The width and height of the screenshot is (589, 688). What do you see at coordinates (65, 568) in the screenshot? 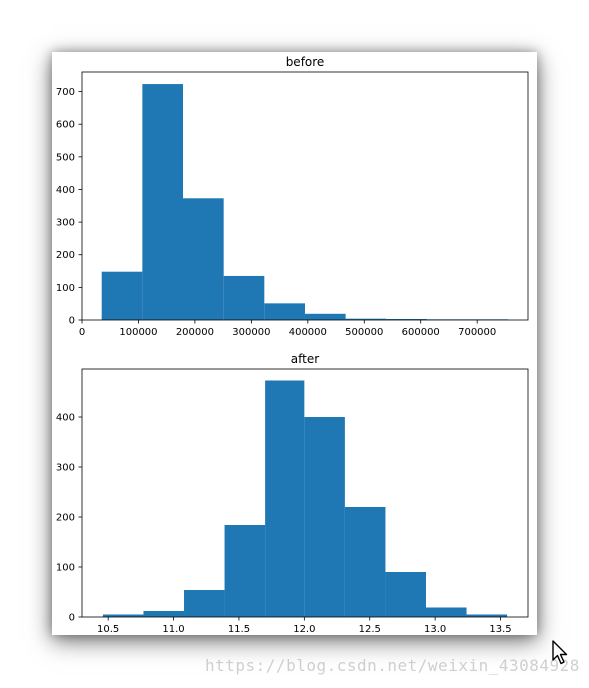
I see `after-y-tick-label: 100` at bounding box center [65, 568].